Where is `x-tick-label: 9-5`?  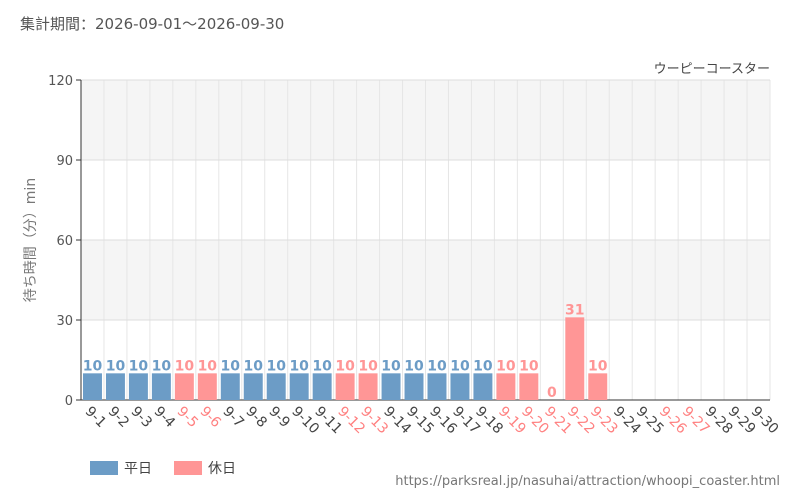 x-tick-label: 9-5 is located at coordinates (187, 417).